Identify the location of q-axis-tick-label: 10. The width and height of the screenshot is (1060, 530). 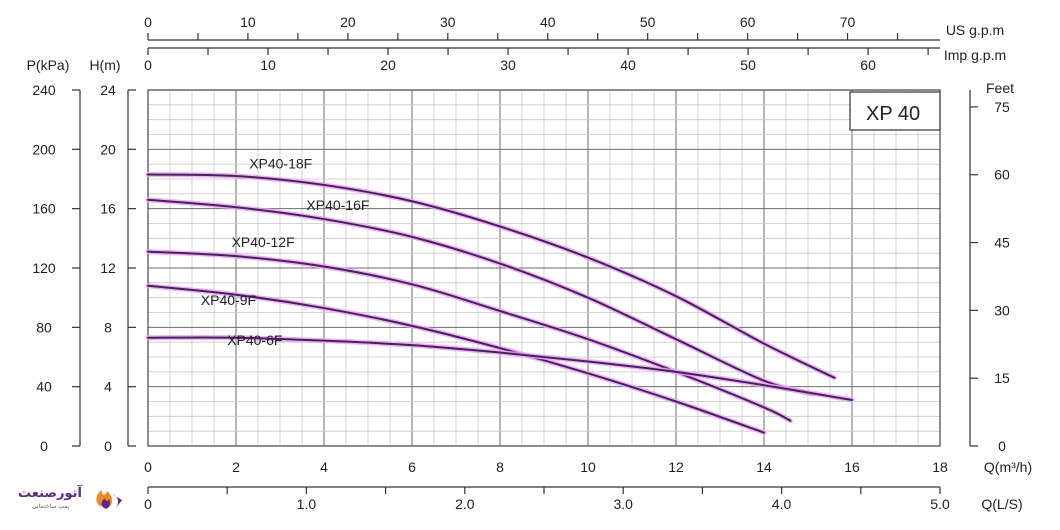
(588, 467).